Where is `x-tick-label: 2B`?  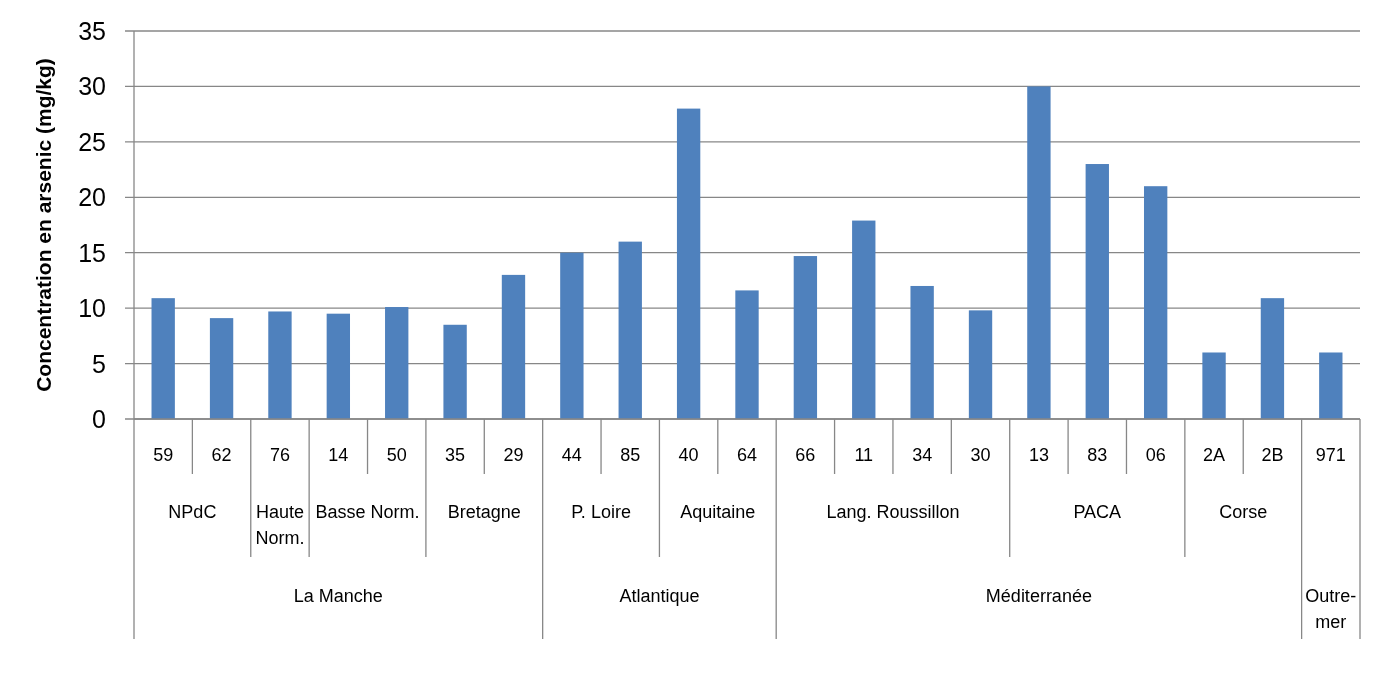 x-tick-label: 2B is located at coordinates (1272, 455).